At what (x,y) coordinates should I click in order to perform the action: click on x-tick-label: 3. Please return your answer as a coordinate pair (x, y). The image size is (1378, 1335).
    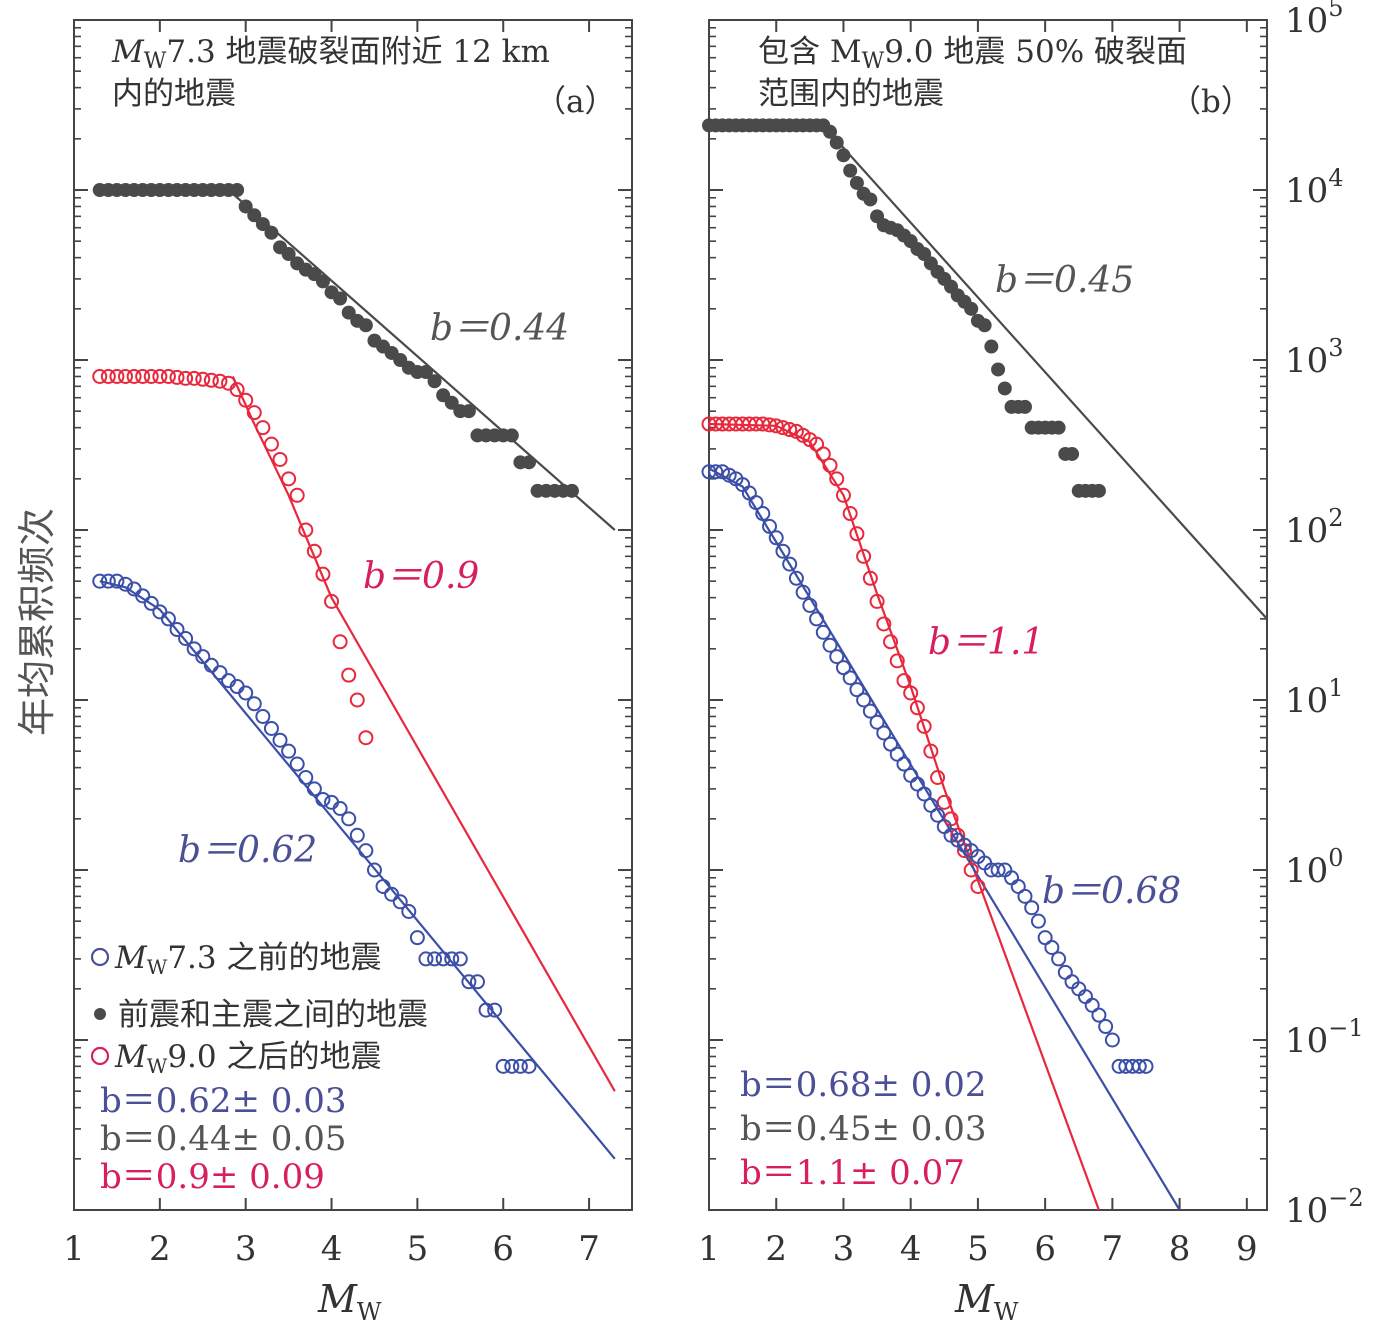
    Looking at the image, I should click on (246, 1249).